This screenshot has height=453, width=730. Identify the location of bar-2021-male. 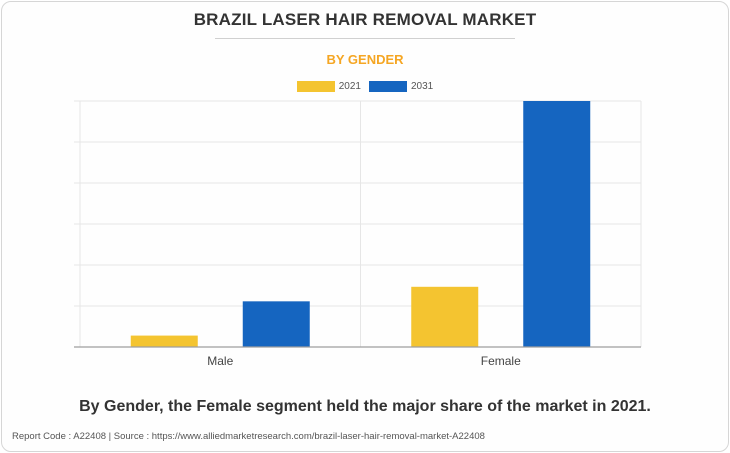
(164, 341).